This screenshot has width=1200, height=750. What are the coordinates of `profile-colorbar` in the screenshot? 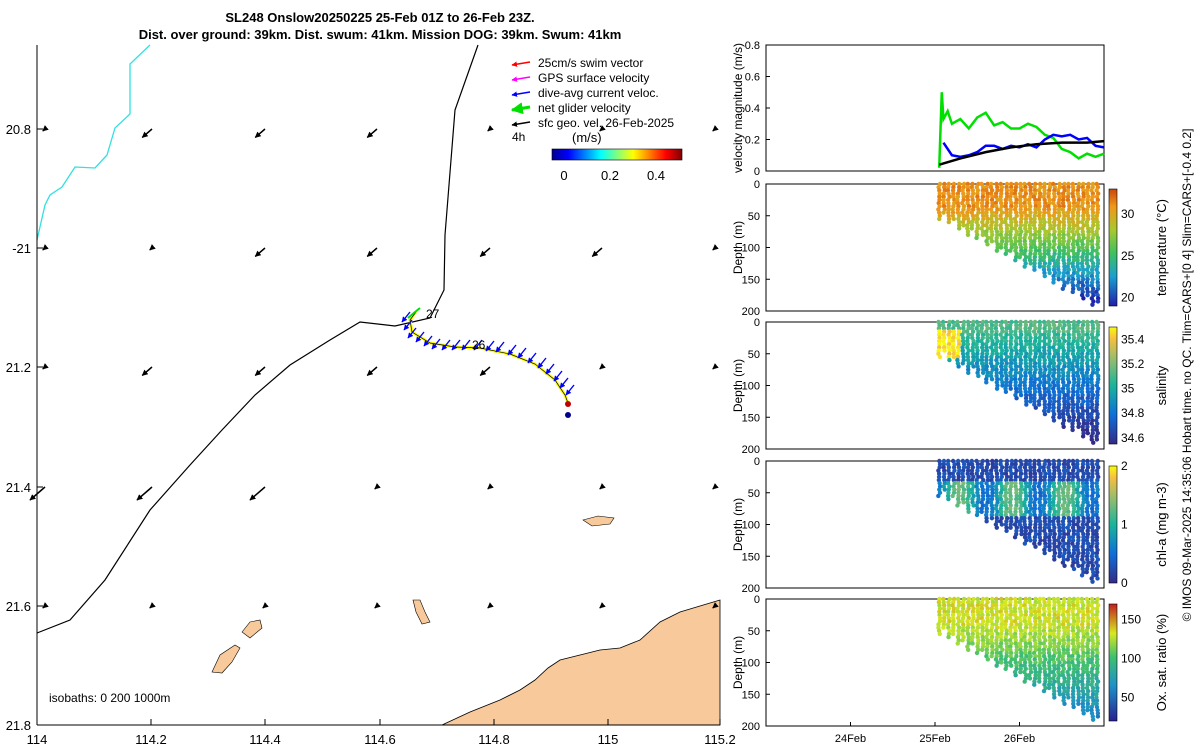 It's located at (1113, 385).